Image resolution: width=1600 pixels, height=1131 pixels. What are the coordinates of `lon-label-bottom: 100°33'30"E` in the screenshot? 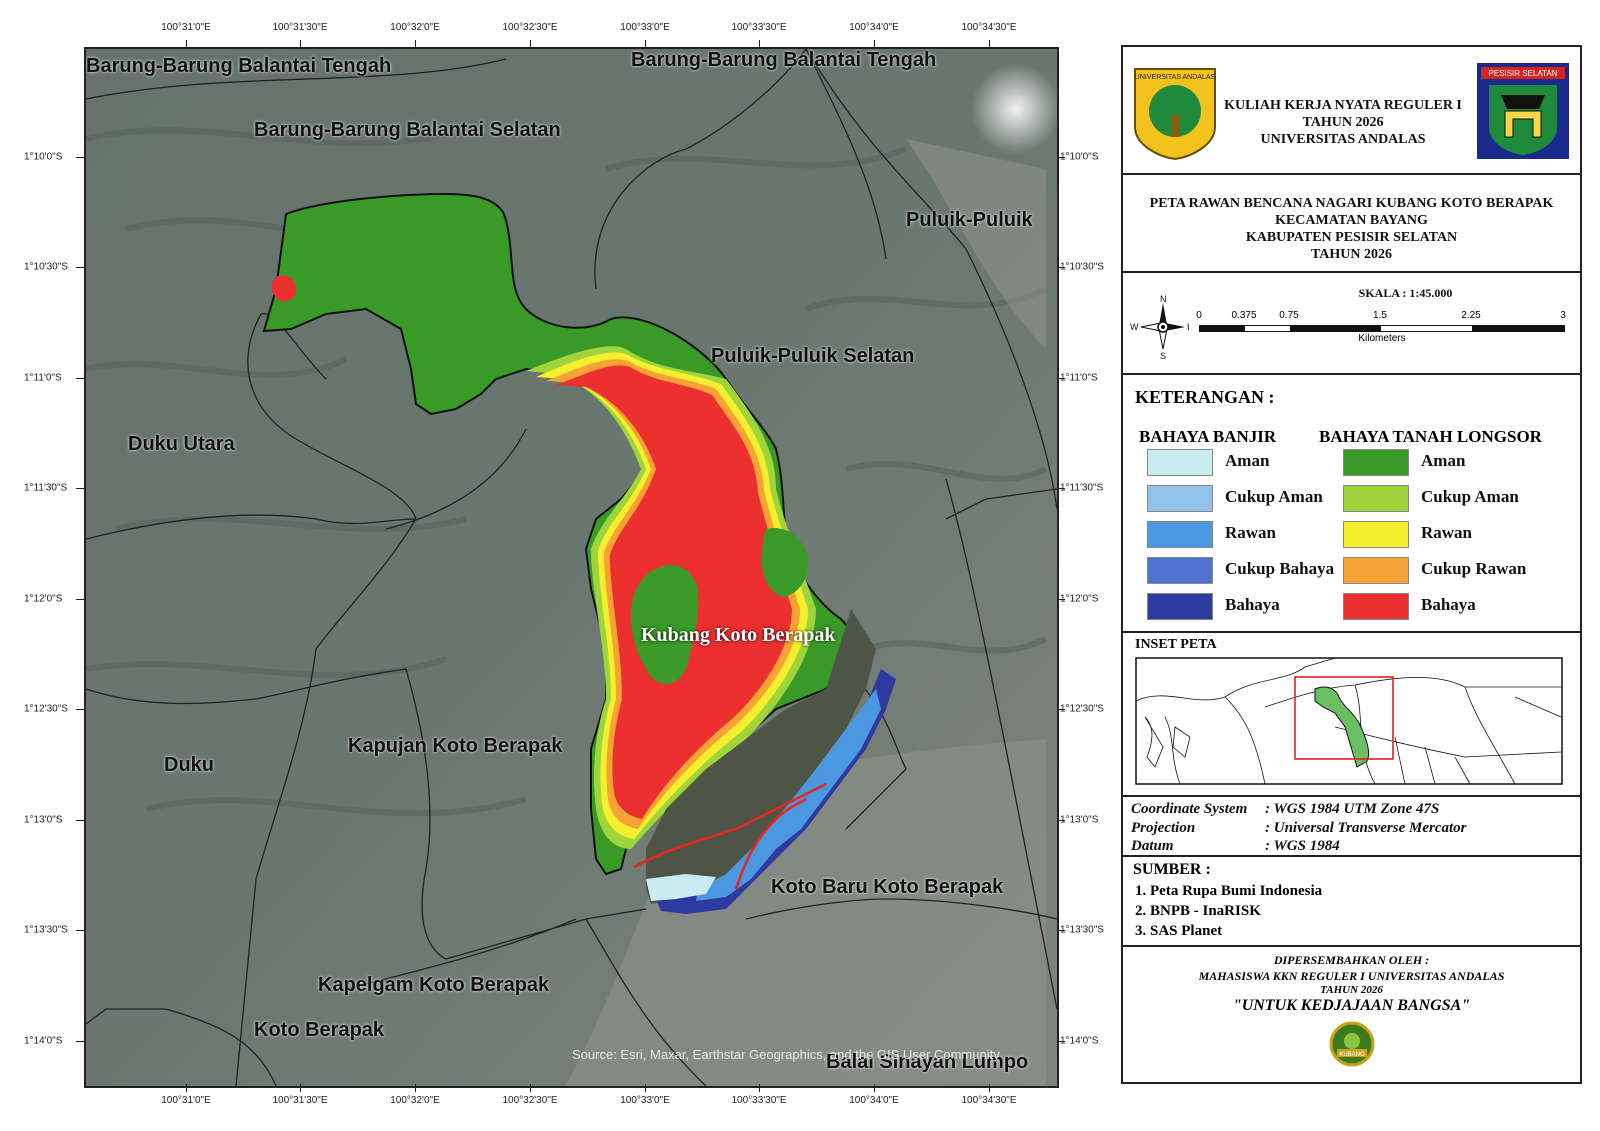 It's located at (759, 1100).